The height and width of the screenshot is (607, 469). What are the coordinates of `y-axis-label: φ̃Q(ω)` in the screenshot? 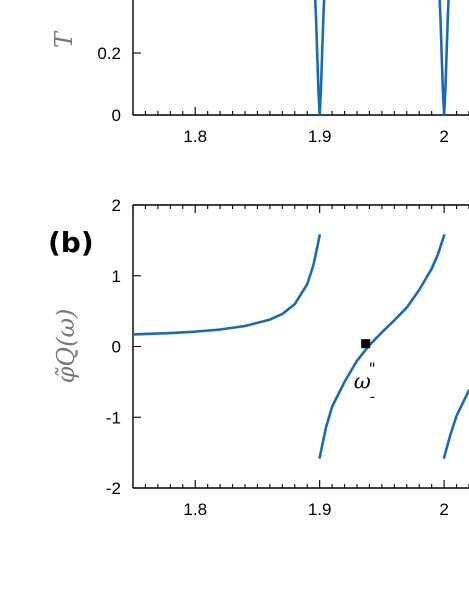 It's located at (66, 346).